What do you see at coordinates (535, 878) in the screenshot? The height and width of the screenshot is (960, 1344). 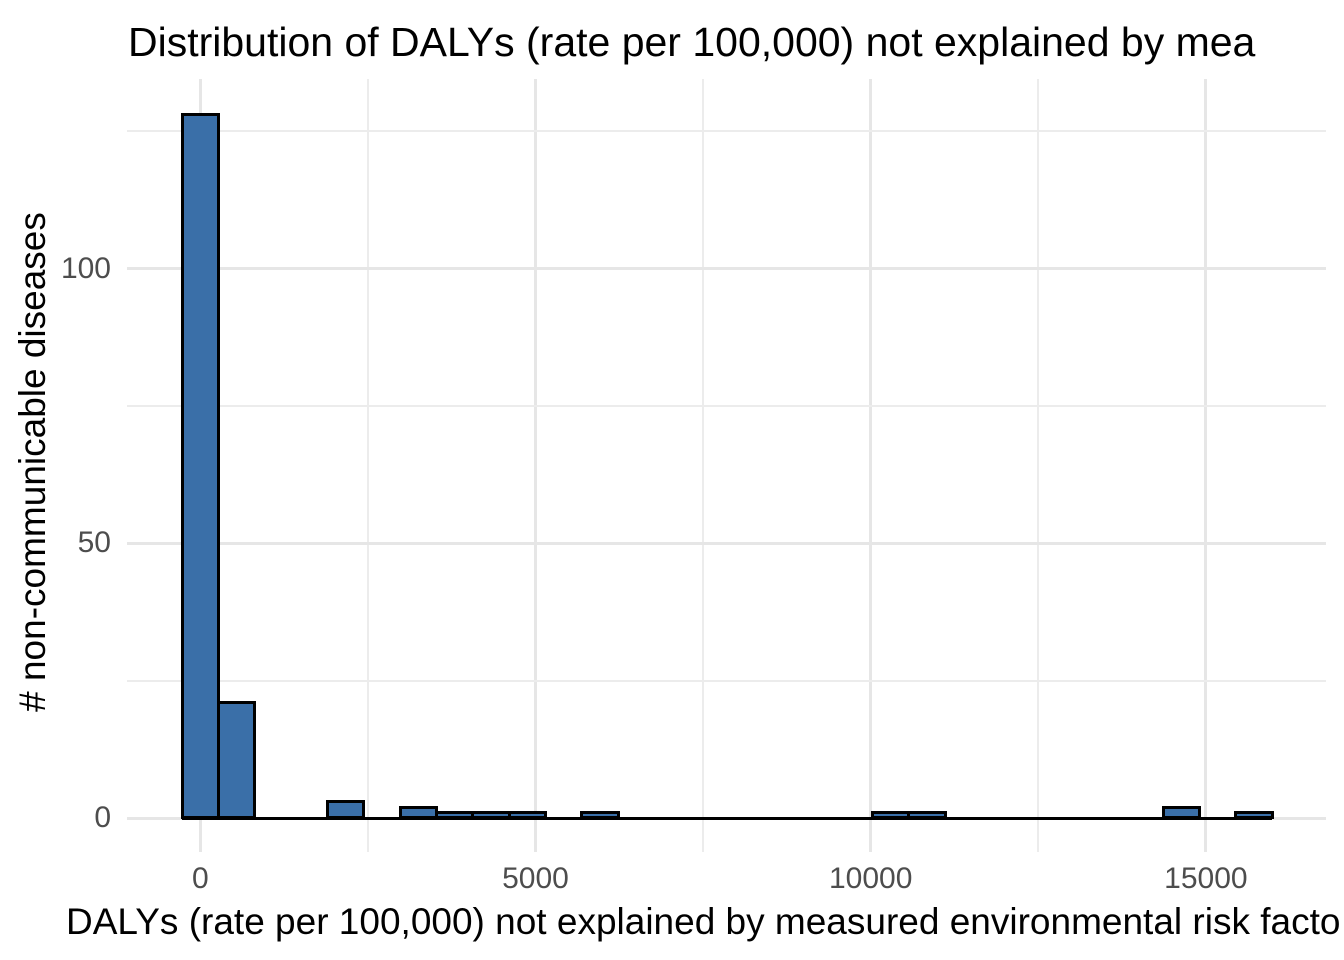 I see `x-tick-label: 5000` at bounding box center [535, 878].